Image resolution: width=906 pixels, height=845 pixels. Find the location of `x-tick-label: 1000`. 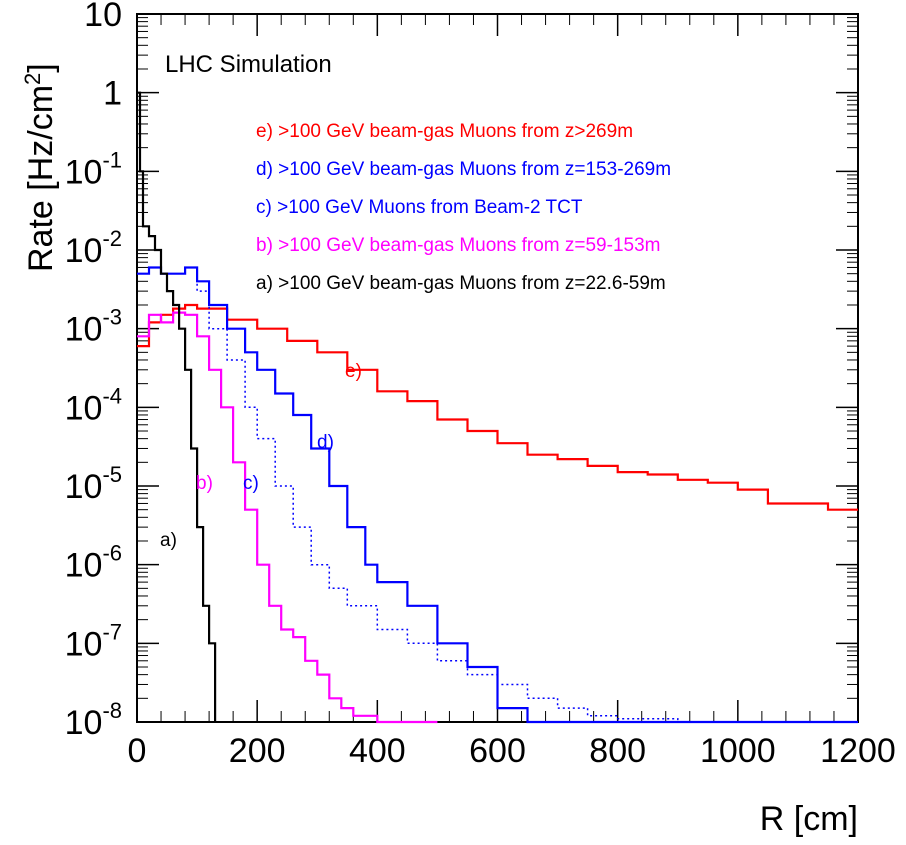

x-tick-label: 1000 is located at coordinates (738, 751).